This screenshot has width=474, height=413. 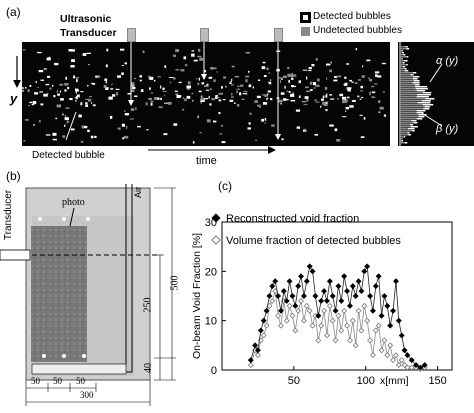 What do you see at coordinates (431, 119) in the screenshot?
I see `beta-pointer` at bounding box center [431, 119].